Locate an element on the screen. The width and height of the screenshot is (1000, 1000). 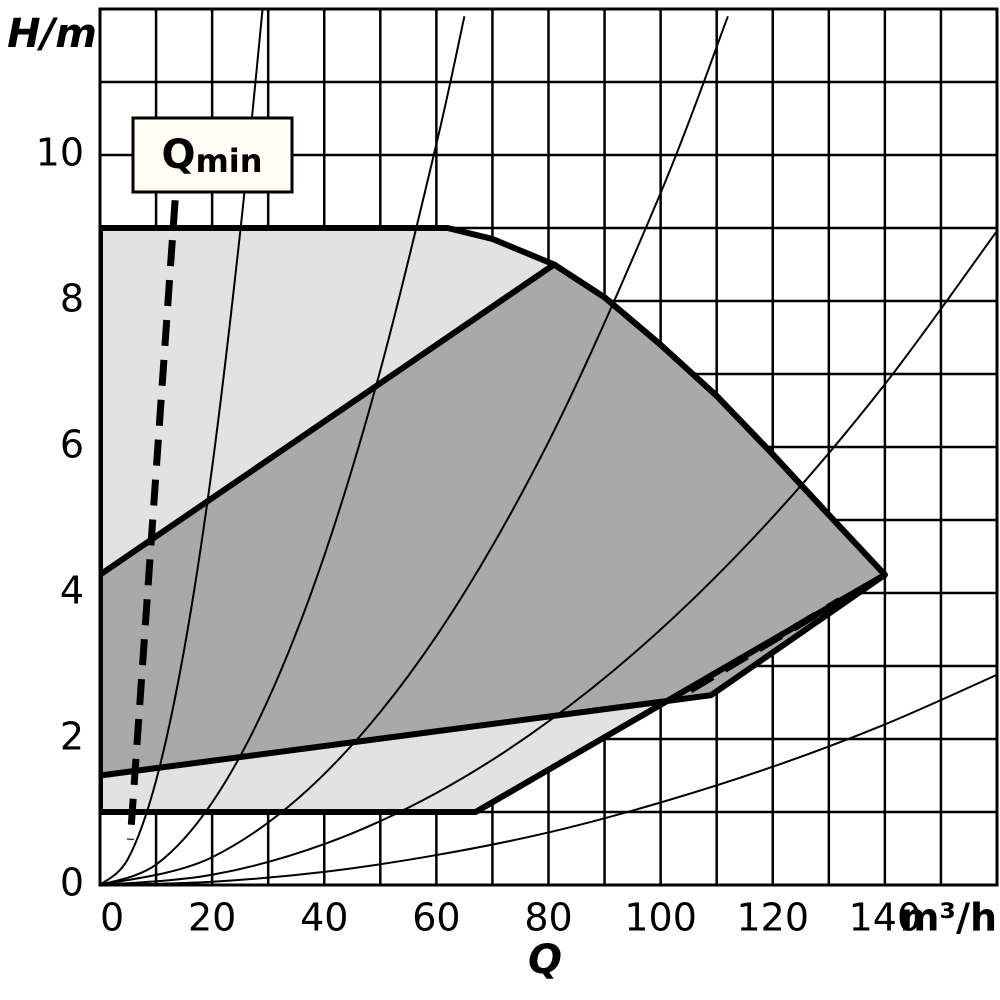
x-tick-label: 60 is located at coordinates (436, 918).